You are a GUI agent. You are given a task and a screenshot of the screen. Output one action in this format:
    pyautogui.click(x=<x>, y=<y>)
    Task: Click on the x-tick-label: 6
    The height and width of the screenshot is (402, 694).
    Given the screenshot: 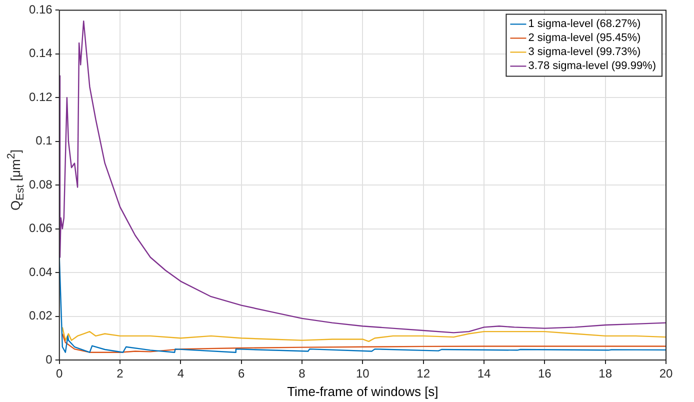 What is the action you would take?
    pyautogui.click(x=242, y=373)
    